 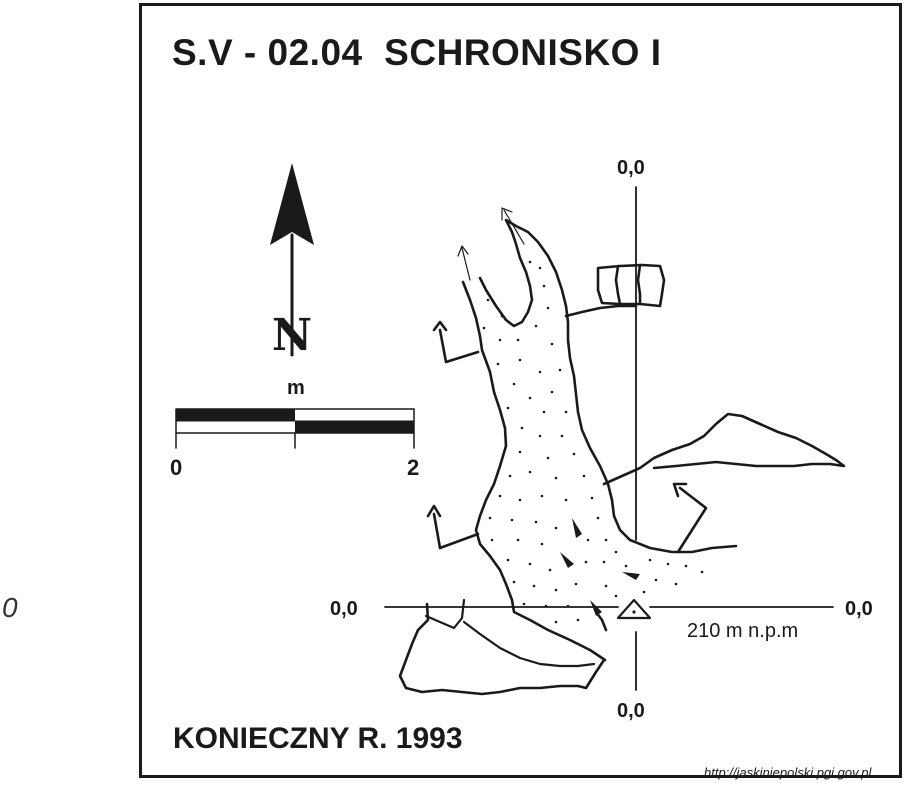 I want to click on entrance-triangle-icon, so click(x=634, y=609).